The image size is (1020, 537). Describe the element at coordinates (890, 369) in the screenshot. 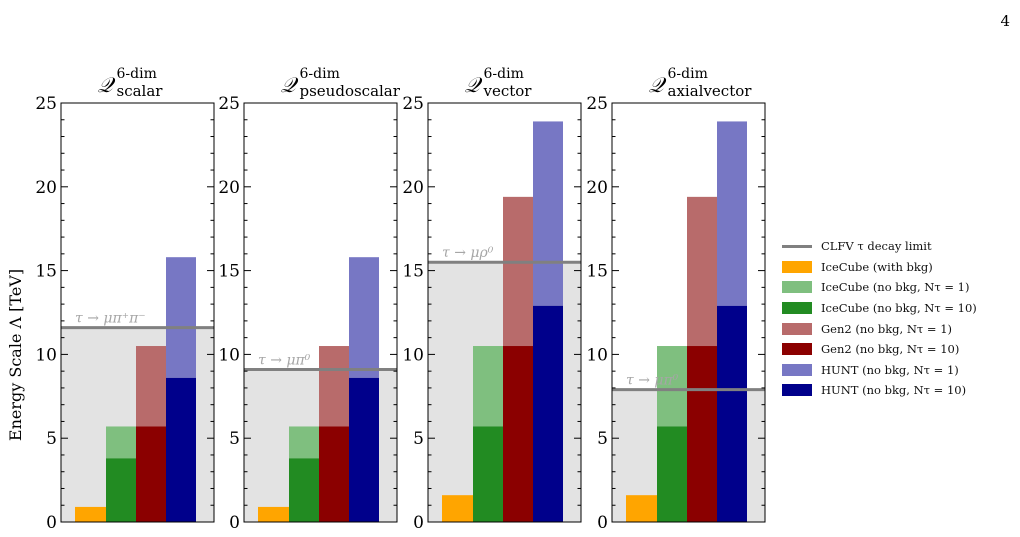

I see `legend-label: HUNT (no bkg, Nτ = 1)` at that location.